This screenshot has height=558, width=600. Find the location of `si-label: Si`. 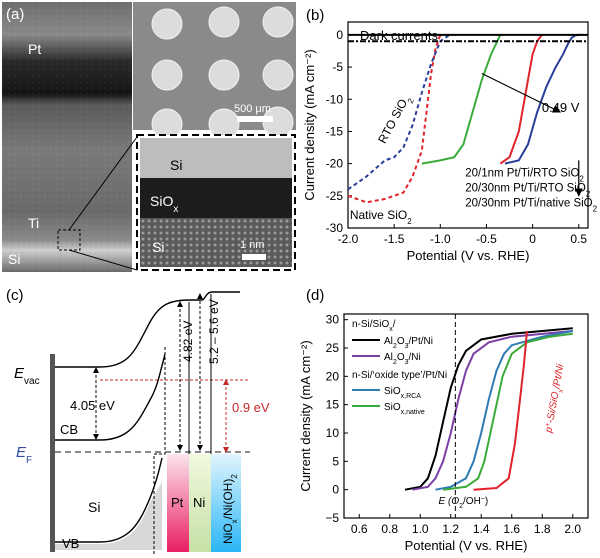

si-label: Si is located at coordinates (94, 507).